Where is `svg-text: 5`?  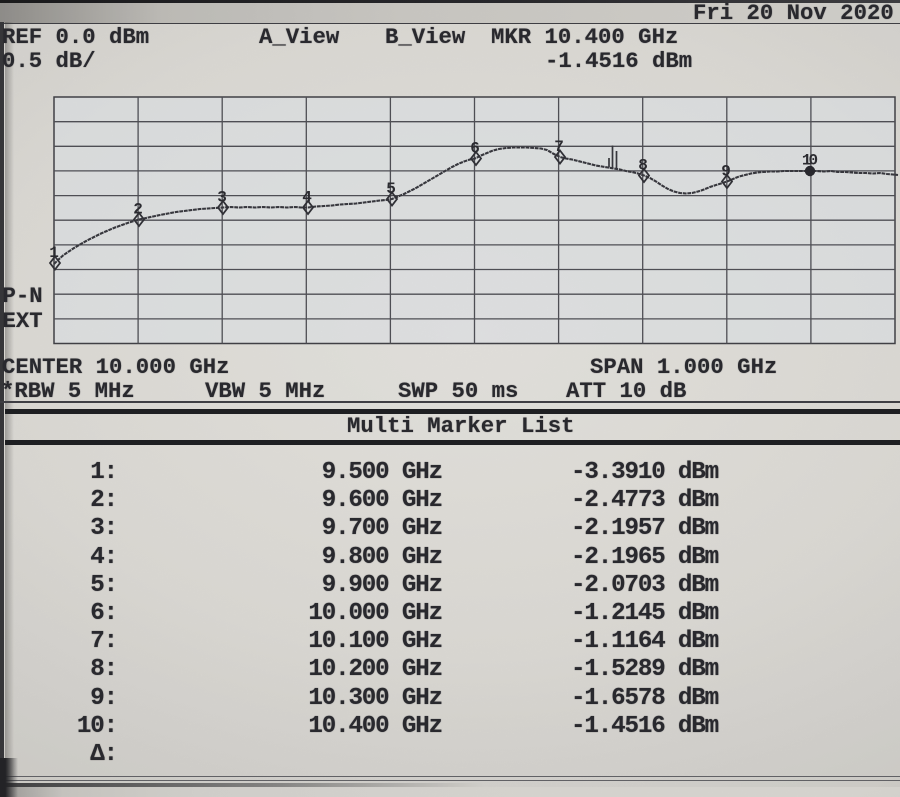
svg-text: 5 is located at coordinates (391, 189).